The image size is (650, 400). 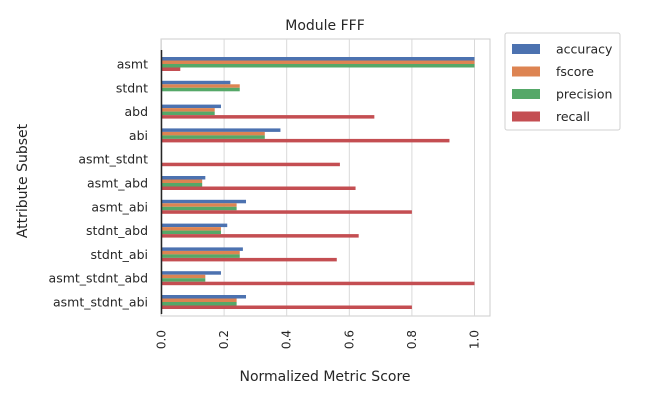 What do you see at coordinates (526, 49) in the screenshot?
I see `legend-swatch-accuracy` at bounding box center [526, 49].